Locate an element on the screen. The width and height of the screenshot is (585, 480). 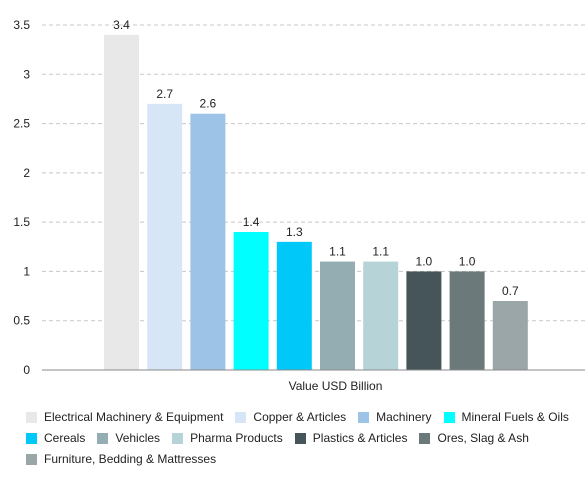
legend-label: Plastics & Articles is located at coordinates (360, 438).